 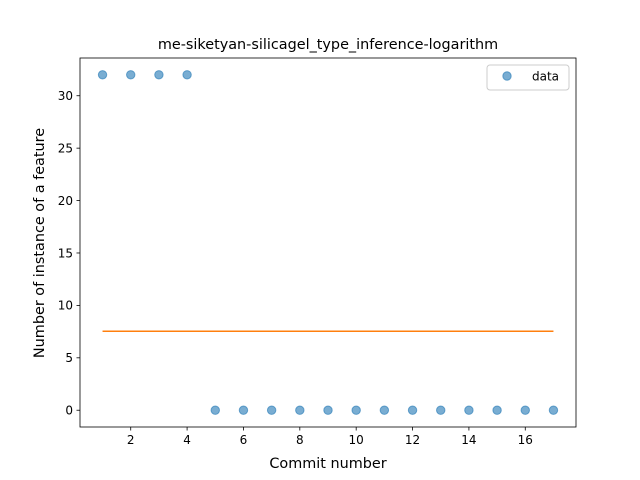 What do you see at coordinates (545, 76) in the screenshot?
I see `legend-label: data` at bounding box center [545, 76].